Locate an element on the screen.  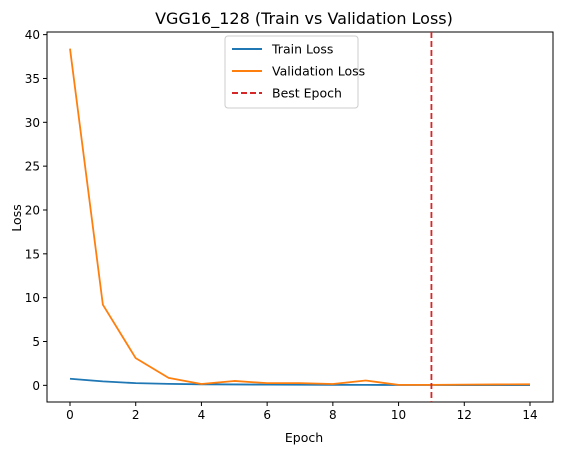
x-tick-label: 10 is located at coordinates (398, 415).